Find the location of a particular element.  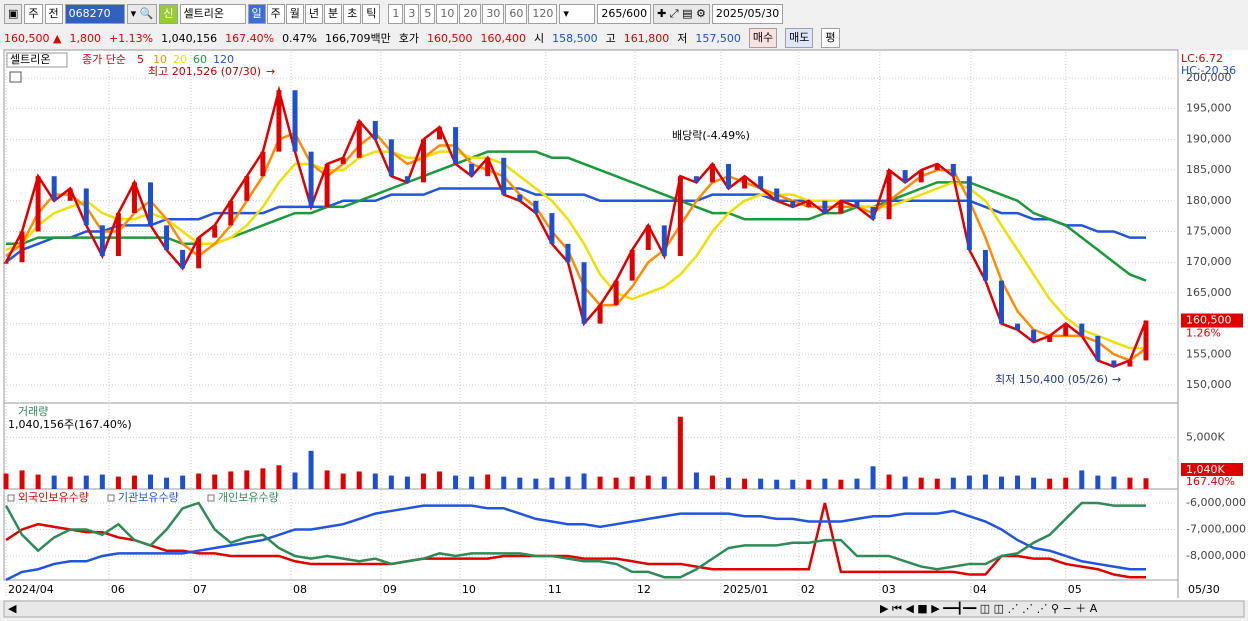

step-button: 30 is located at coordinates (493, 14).